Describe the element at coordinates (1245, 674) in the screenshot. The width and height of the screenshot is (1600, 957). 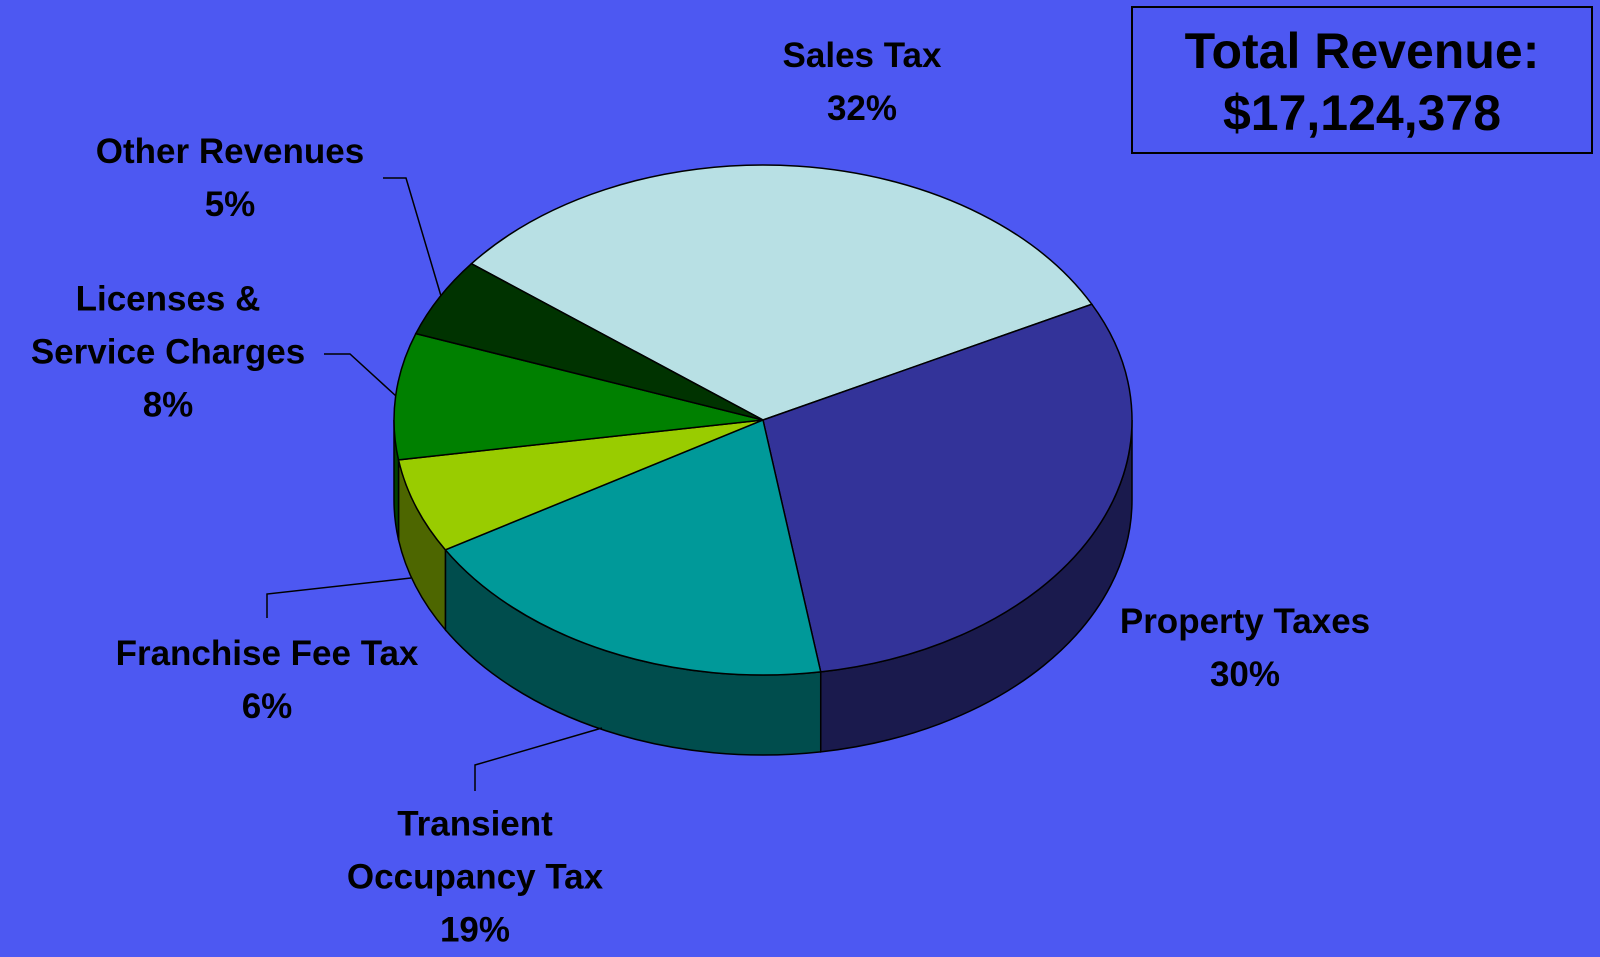
I see `value-label: 30%` at that location.